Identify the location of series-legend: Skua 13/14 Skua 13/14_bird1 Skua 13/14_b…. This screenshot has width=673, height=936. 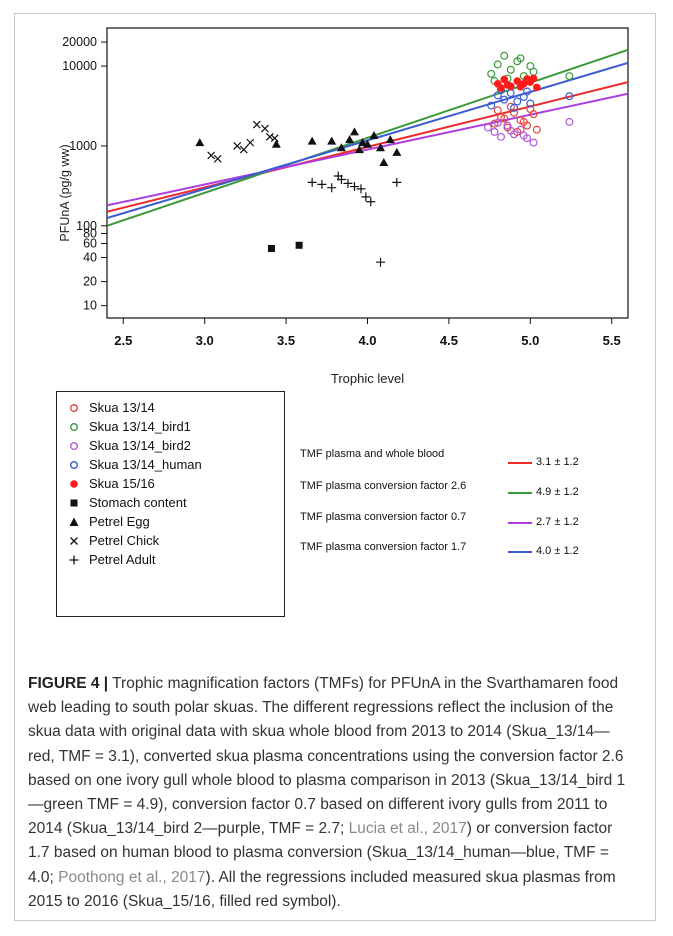
(170, 504).